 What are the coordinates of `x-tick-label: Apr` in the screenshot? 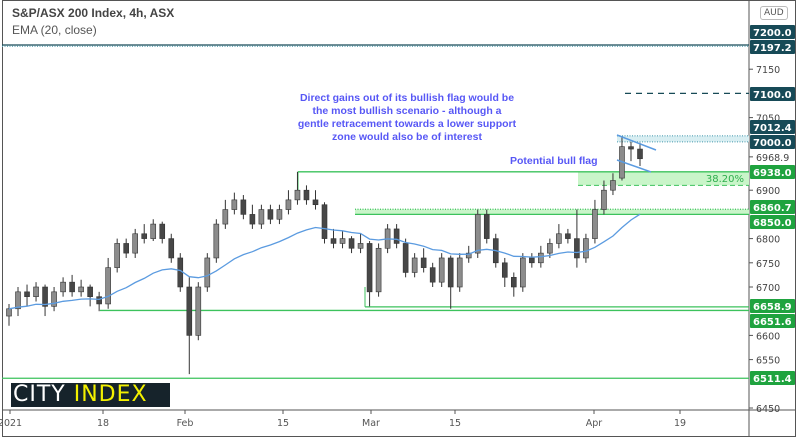 It's located at (594, 423).